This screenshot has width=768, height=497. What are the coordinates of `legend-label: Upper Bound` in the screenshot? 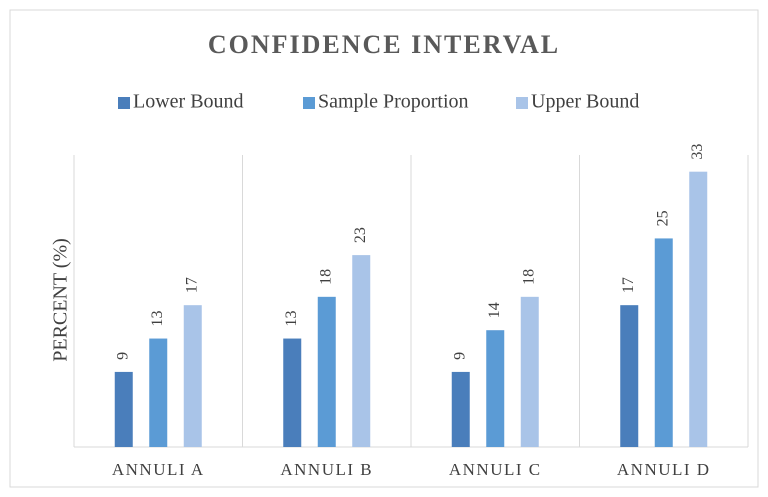 It's located at (585, 102).